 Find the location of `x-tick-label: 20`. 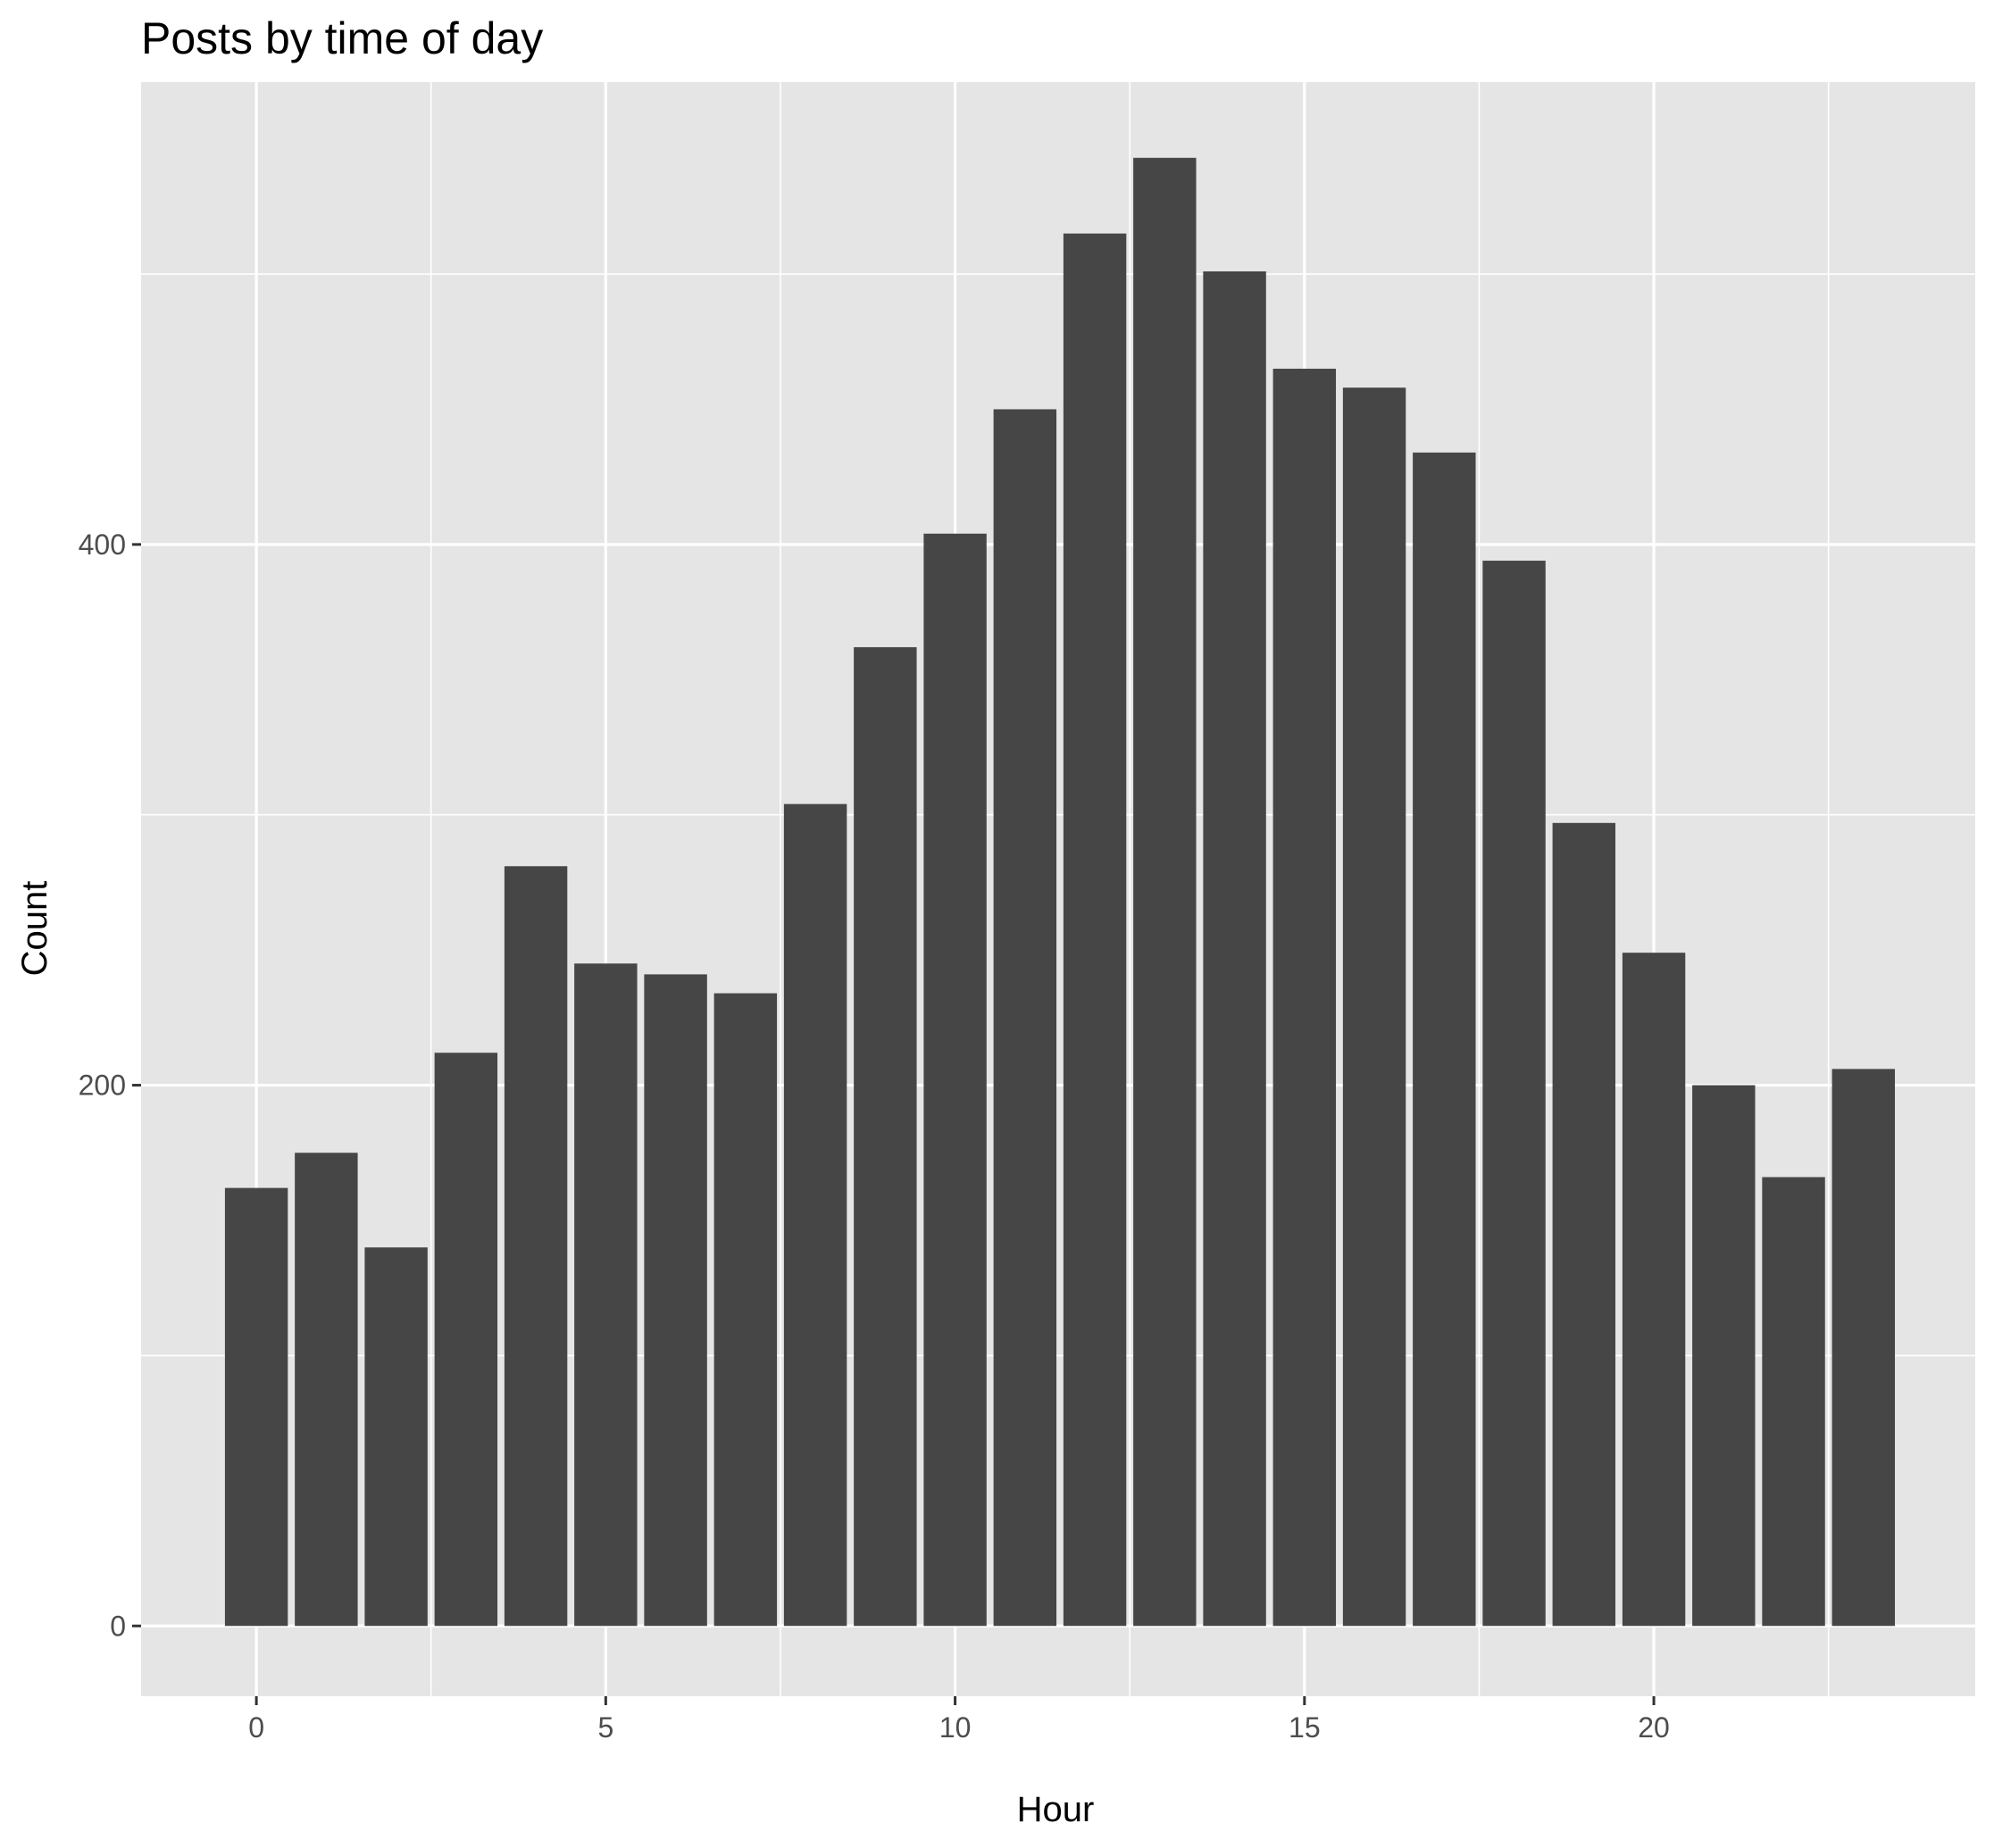

x-tick-label: 20 is located at coordinates (1654, 1727).